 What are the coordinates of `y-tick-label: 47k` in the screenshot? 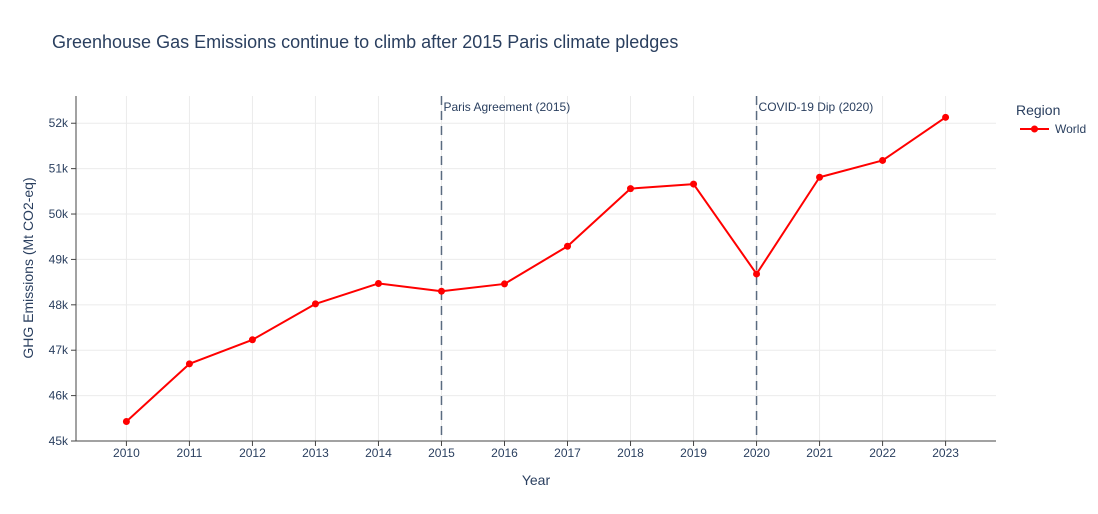 It's located at (59, 350).